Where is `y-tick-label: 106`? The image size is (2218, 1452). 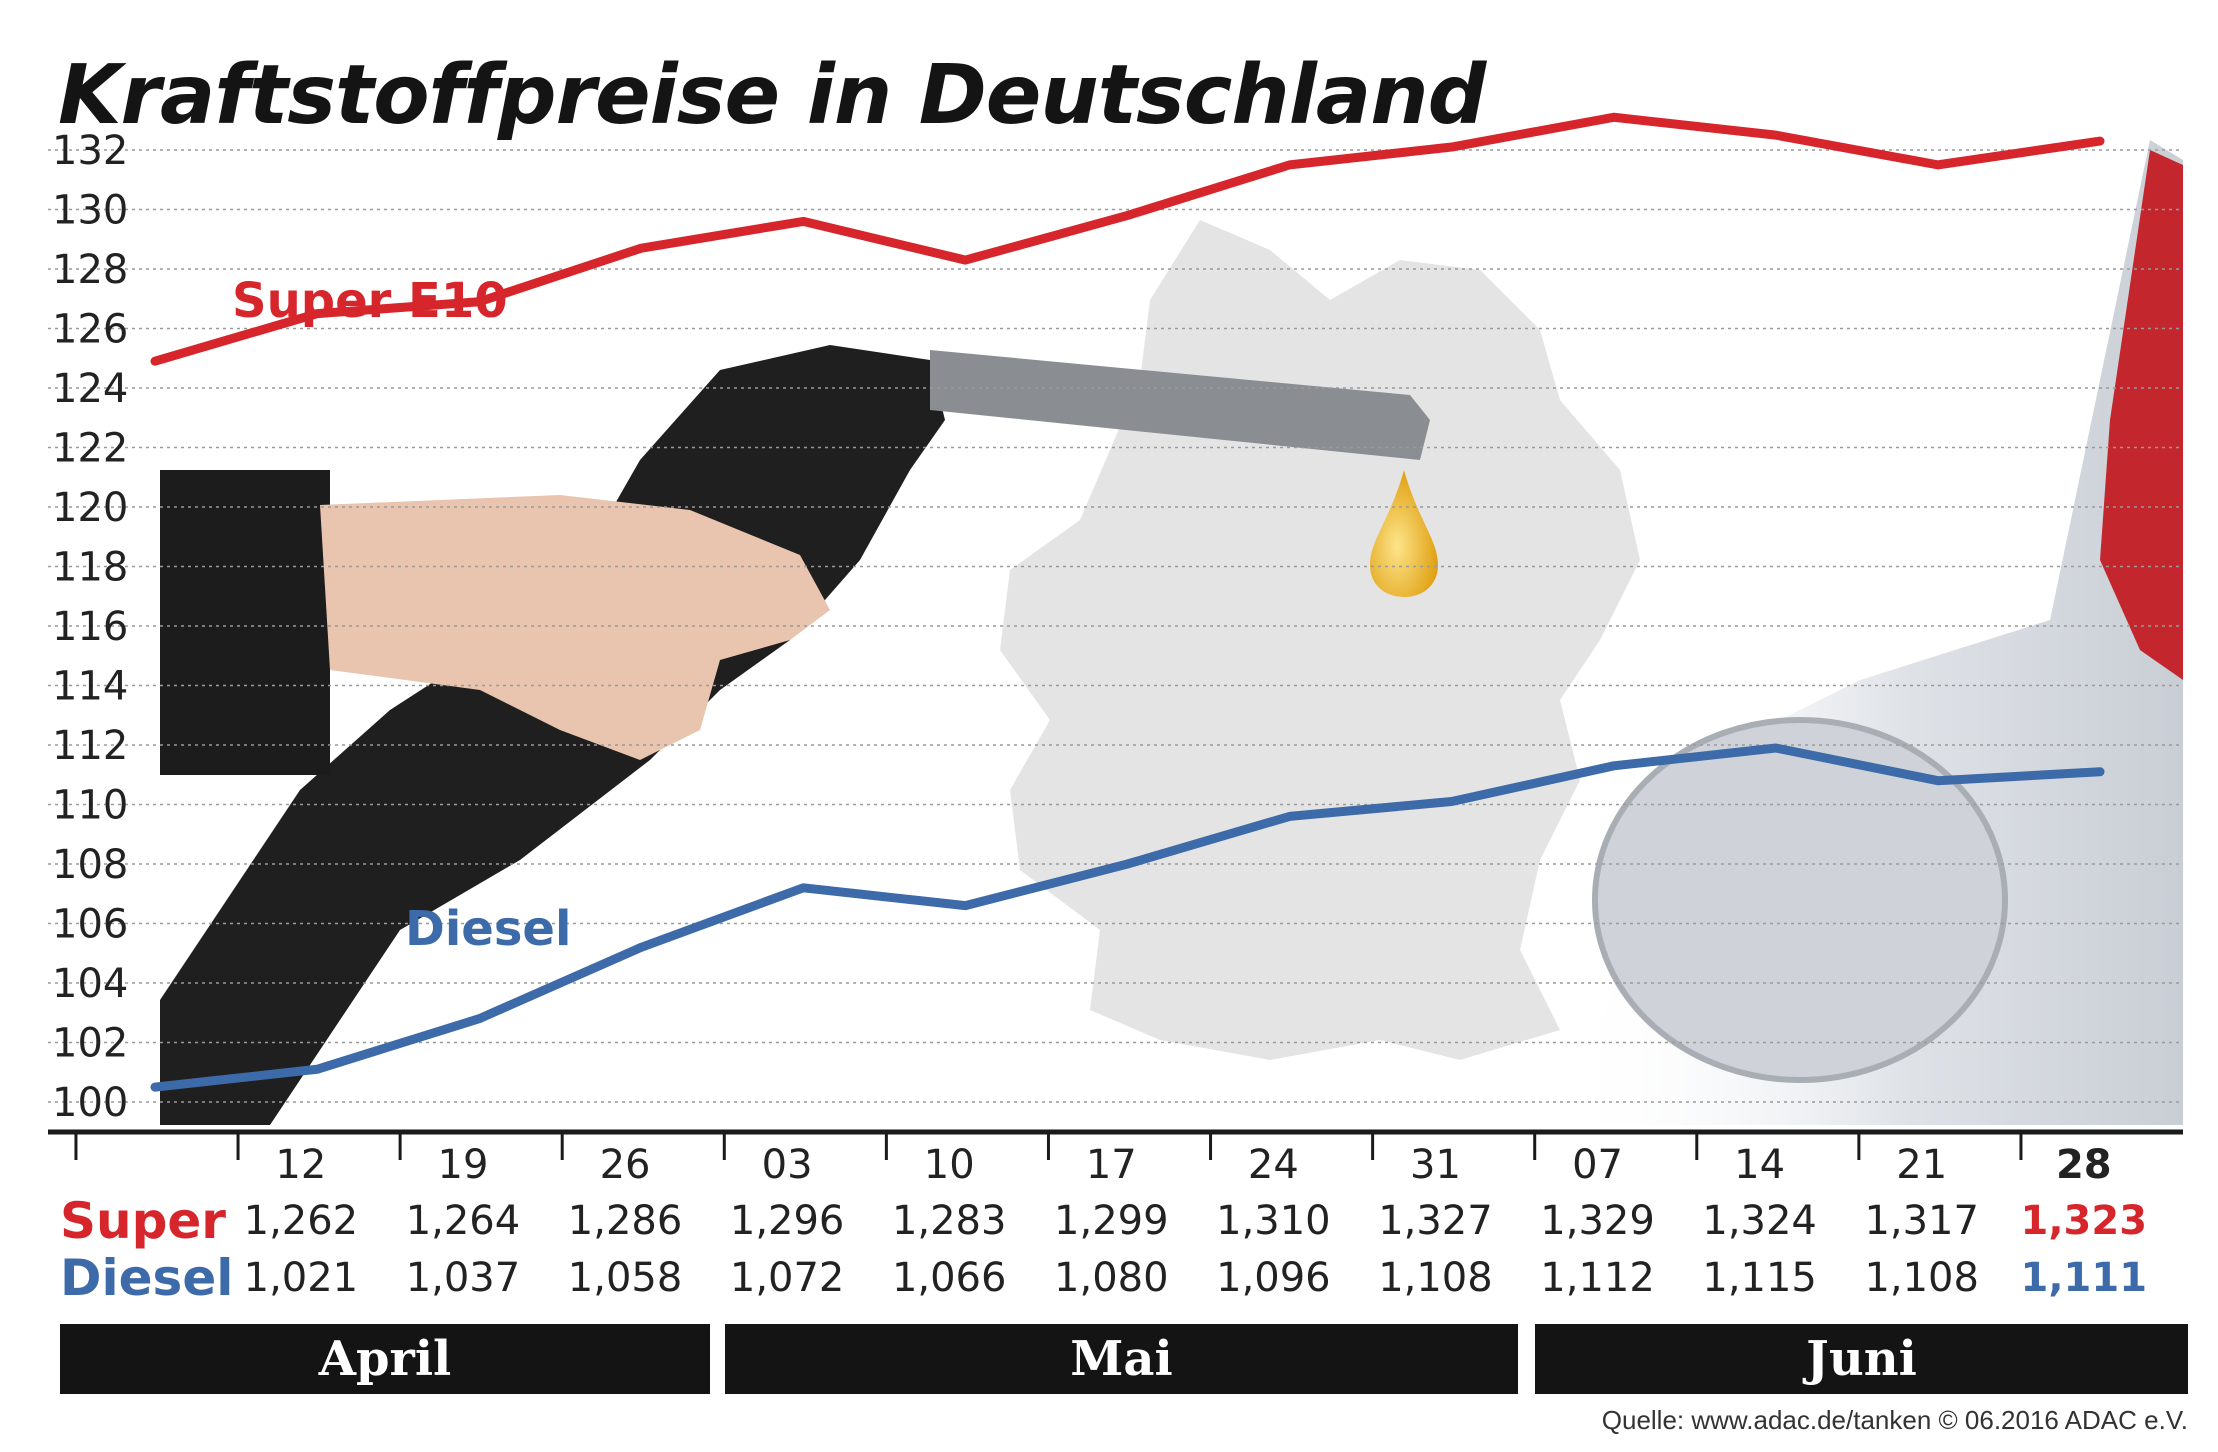
y-tick-label: 106 is located at coordinates (90, 925).